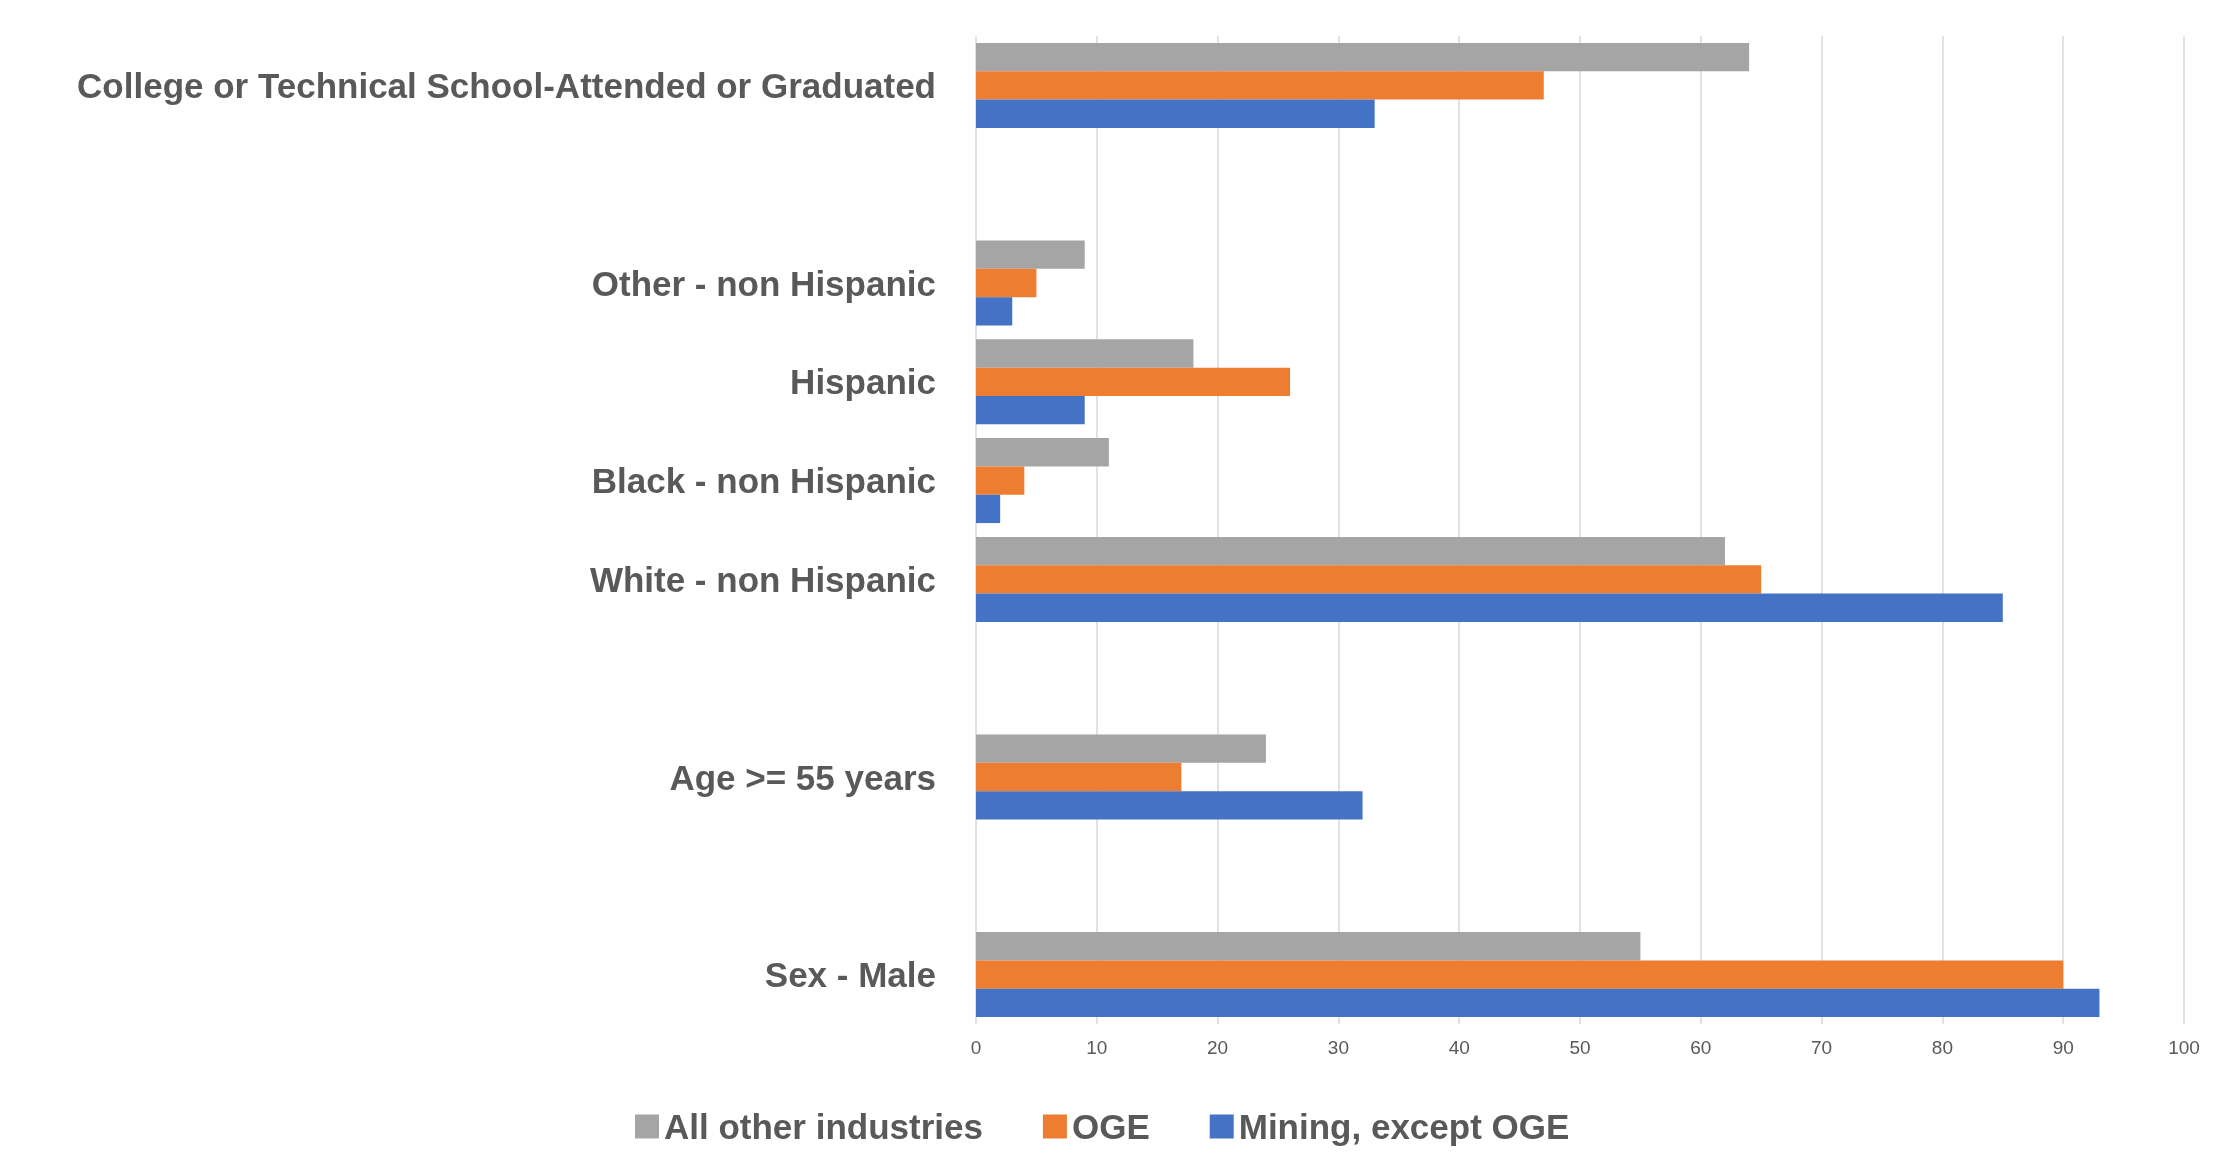 This screenshot has height=1167, width=2237. I want to click on x-tick-label: 80, so click(1942, 1047).